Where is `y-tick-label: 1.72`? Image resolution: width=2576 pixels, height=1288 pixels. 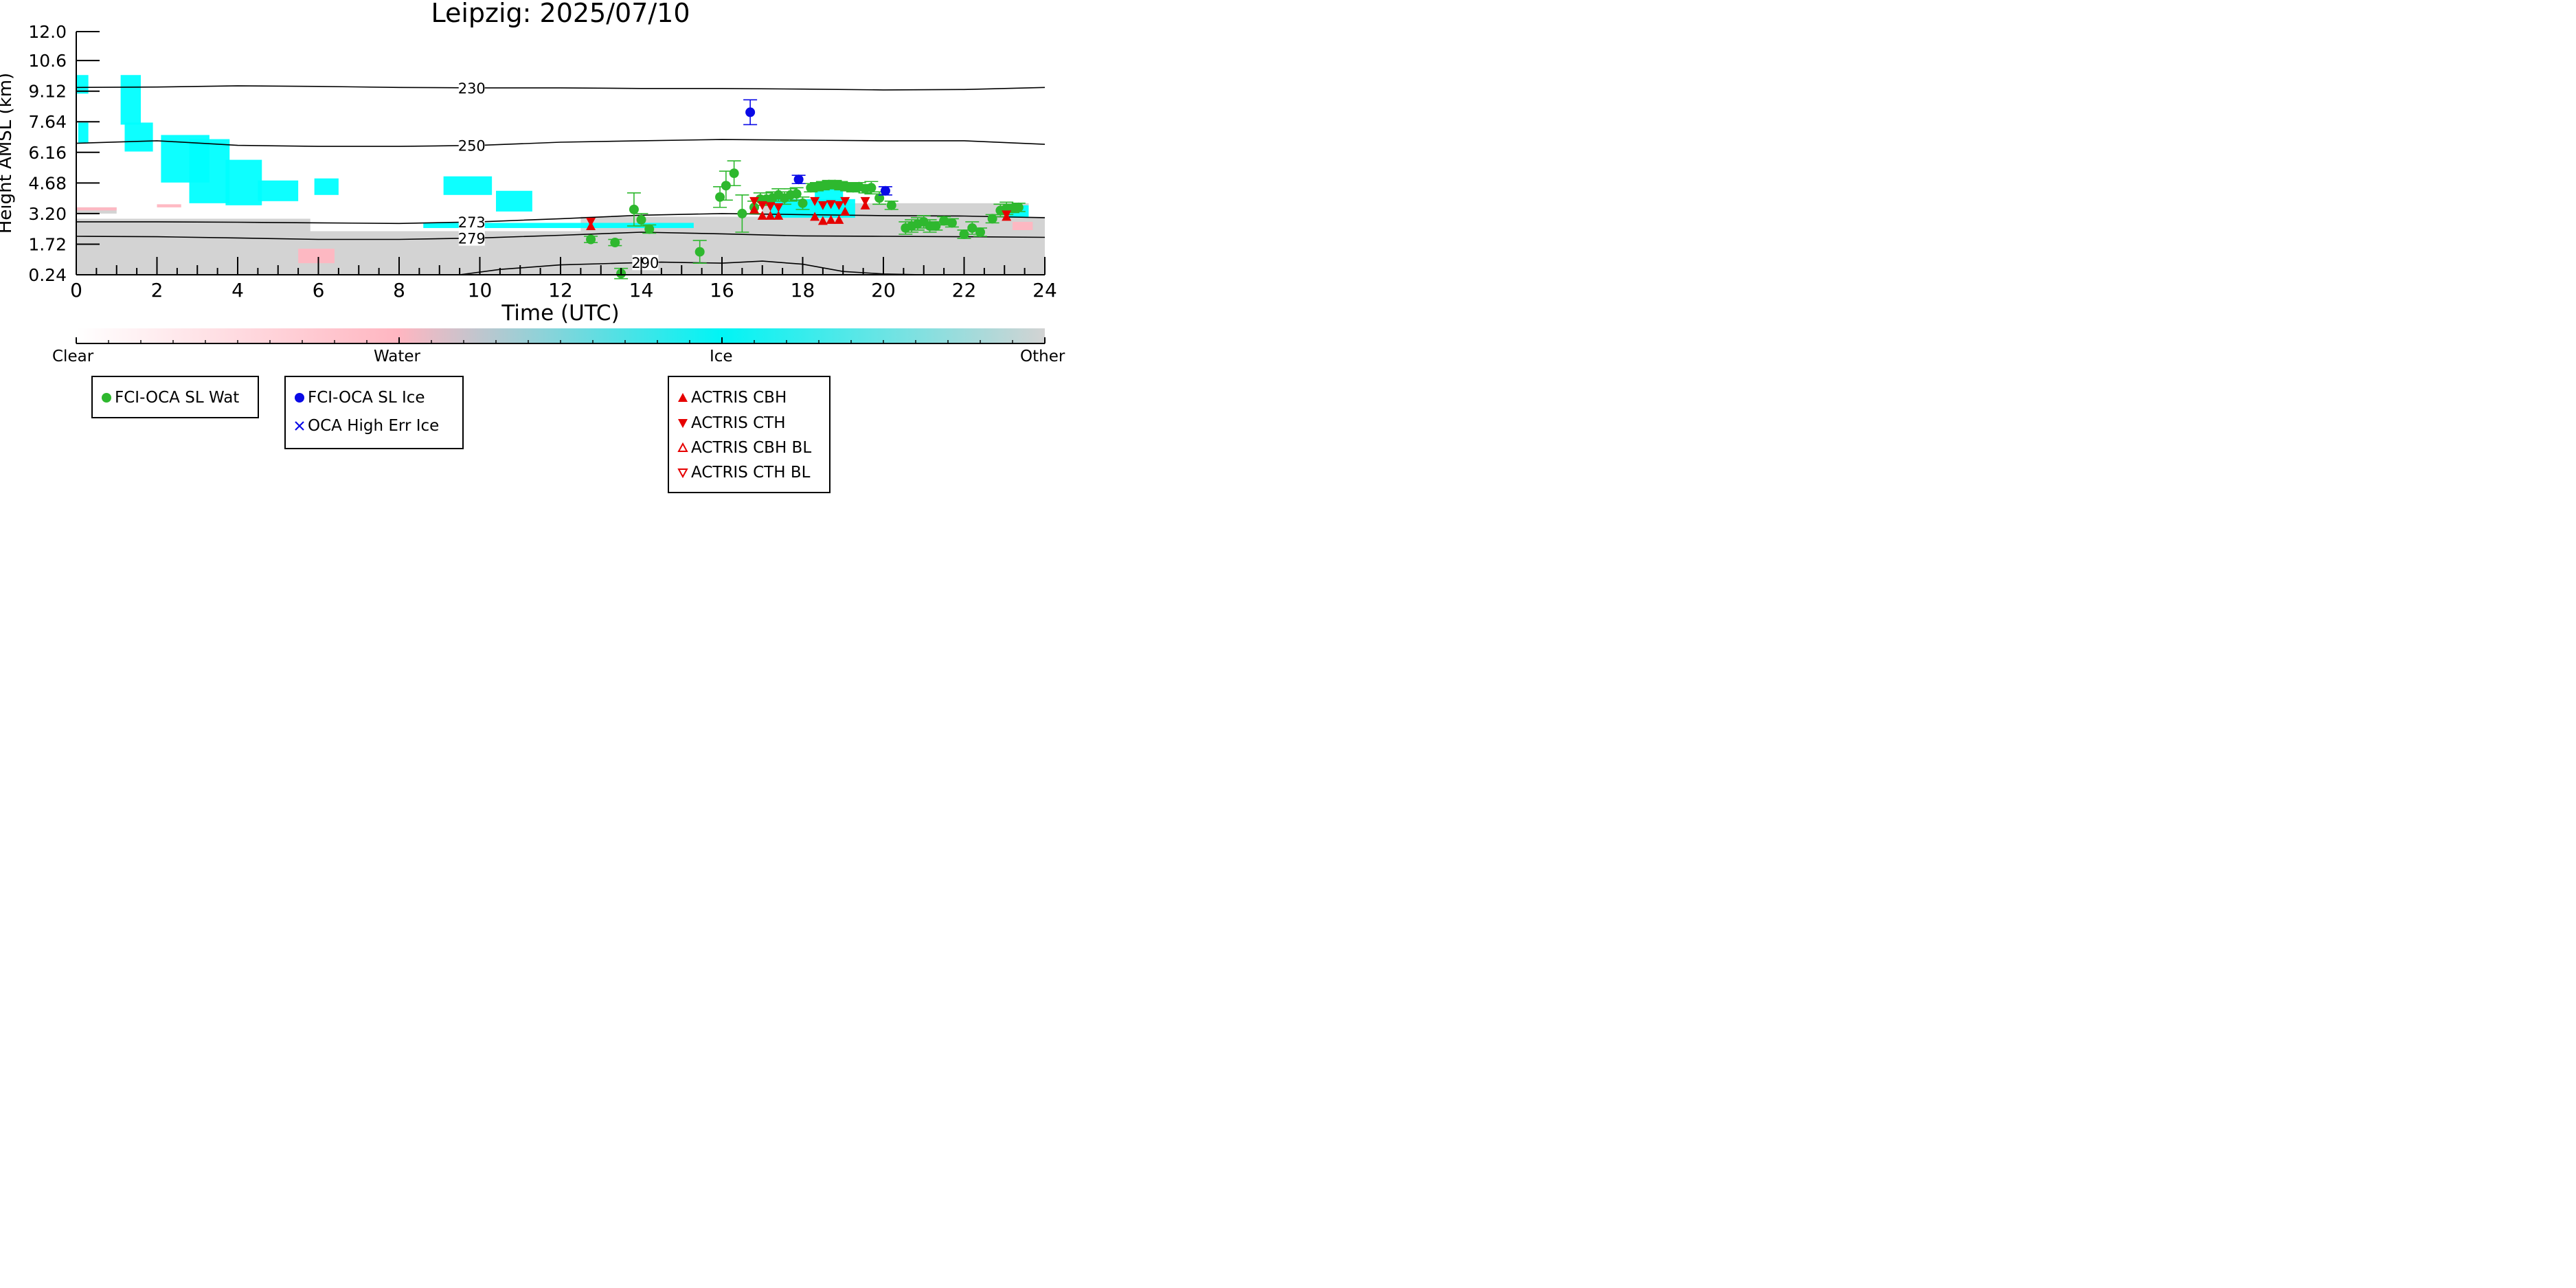 y-tick-label: 1.72 is located at coordinates (47, 244).